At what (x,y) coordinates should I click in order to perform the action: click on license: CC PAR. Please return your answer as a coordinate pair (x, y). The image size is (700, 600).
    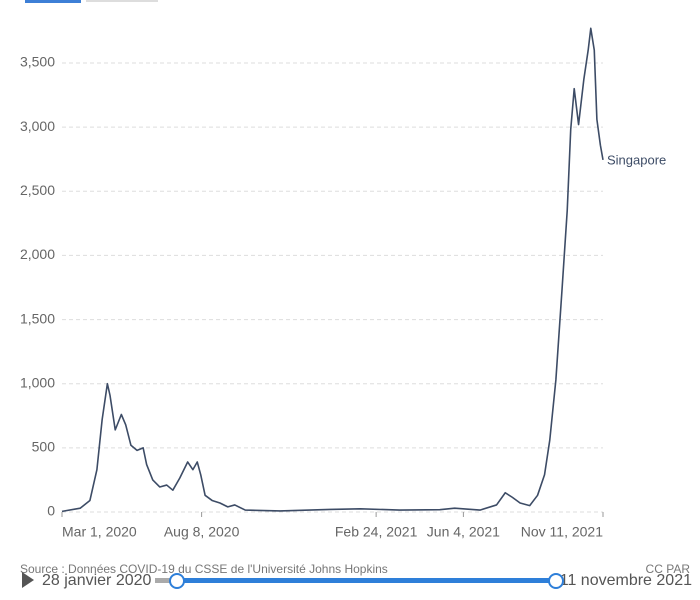
    Looking at the image, I should click on (668, 569).